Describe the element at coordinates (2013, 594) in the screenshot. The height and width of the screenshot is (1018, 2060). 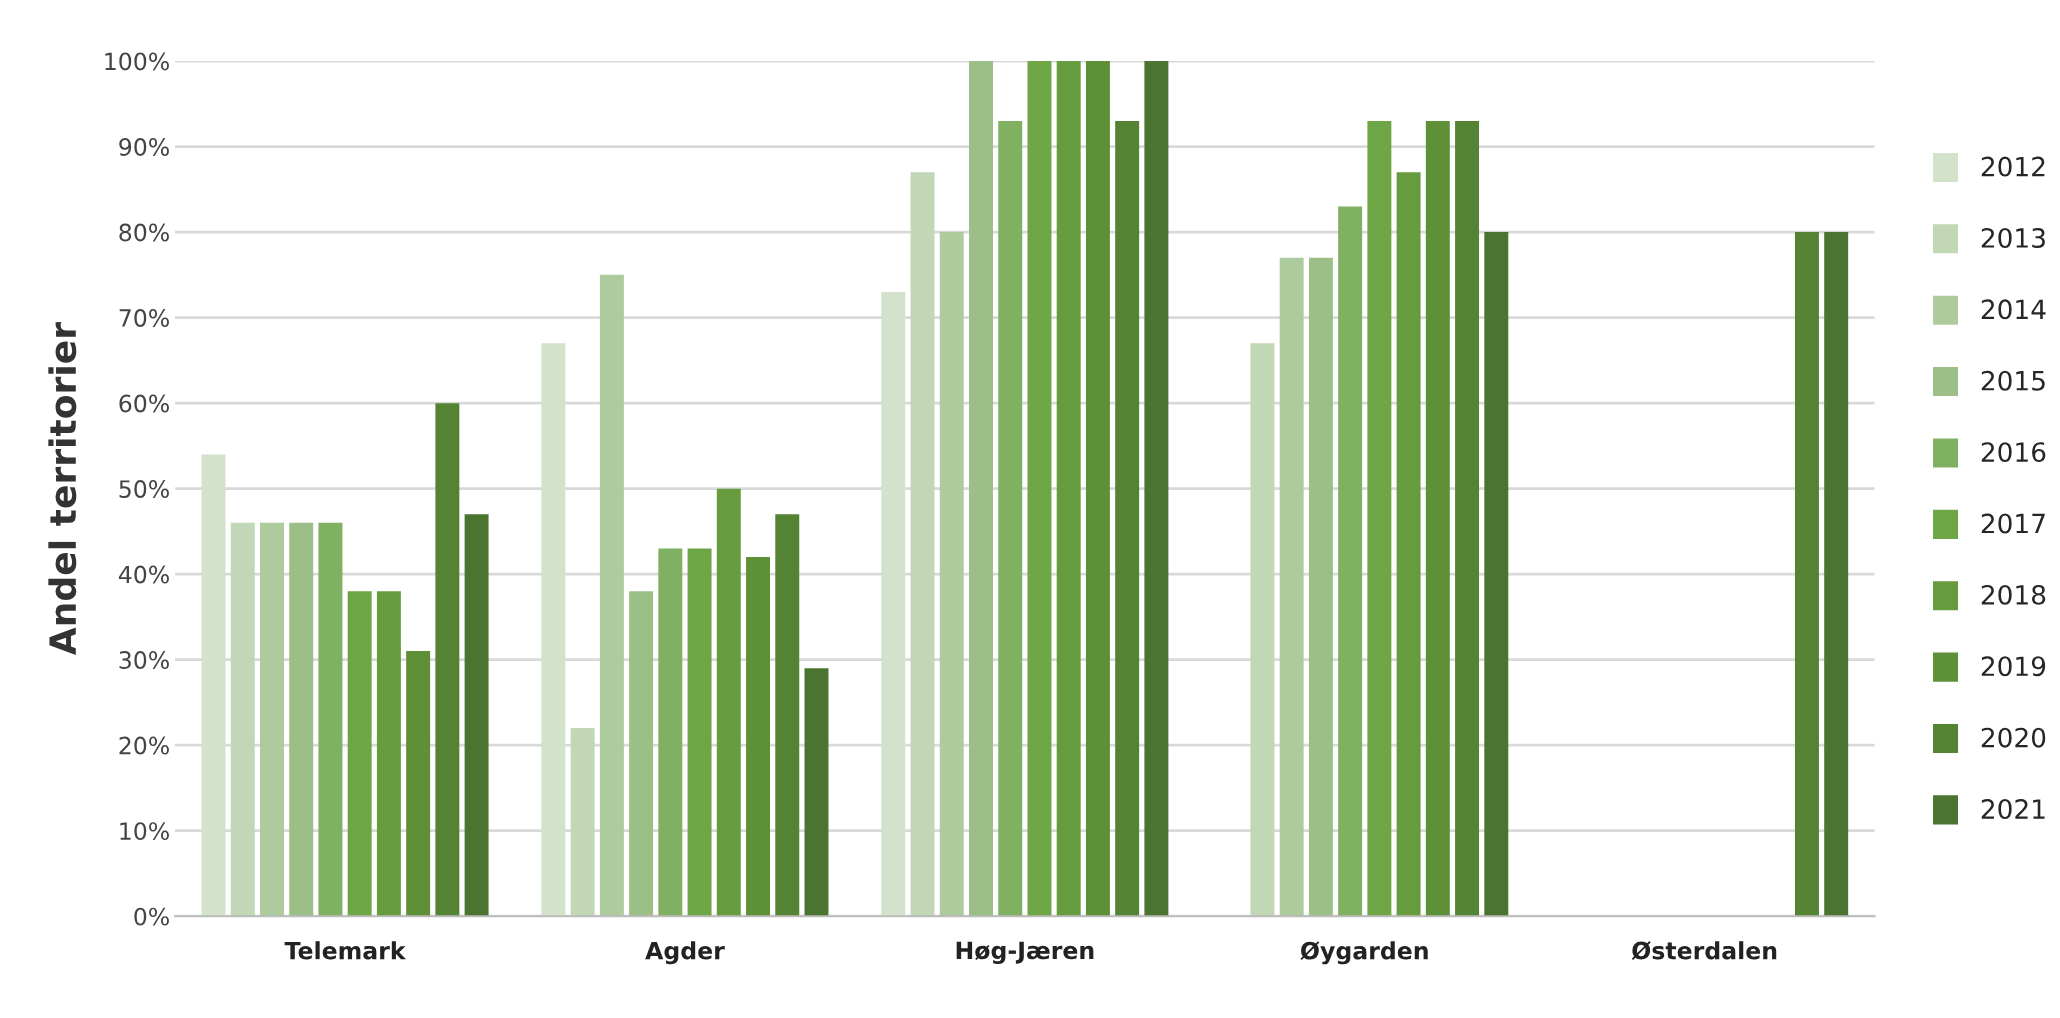
I see `legend-label: 2018` at that location.